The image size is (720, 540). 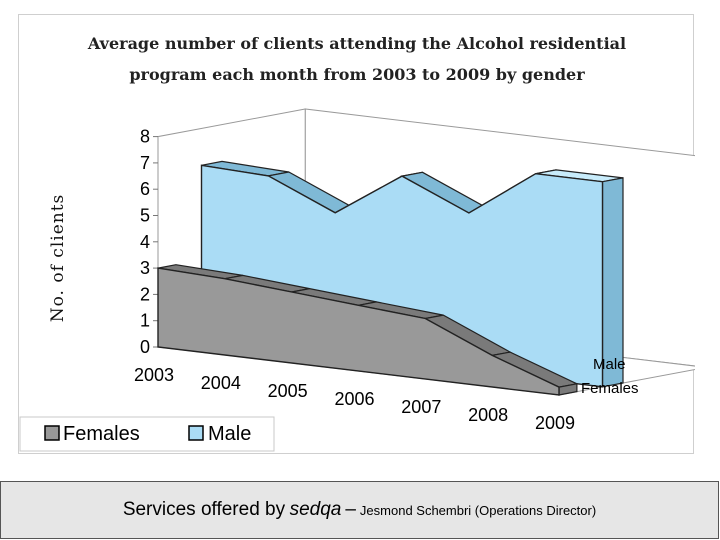 I want to click on legend-box, so click(x=147, y=434).